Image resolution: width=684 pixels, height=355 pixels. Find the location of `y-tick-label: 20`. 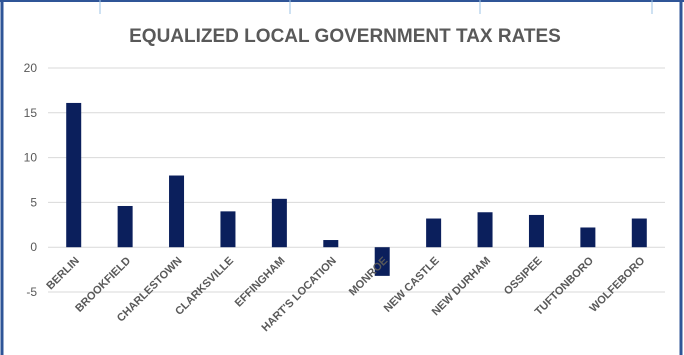

y-tick-label: 20 is located at coordinates (31, 68).